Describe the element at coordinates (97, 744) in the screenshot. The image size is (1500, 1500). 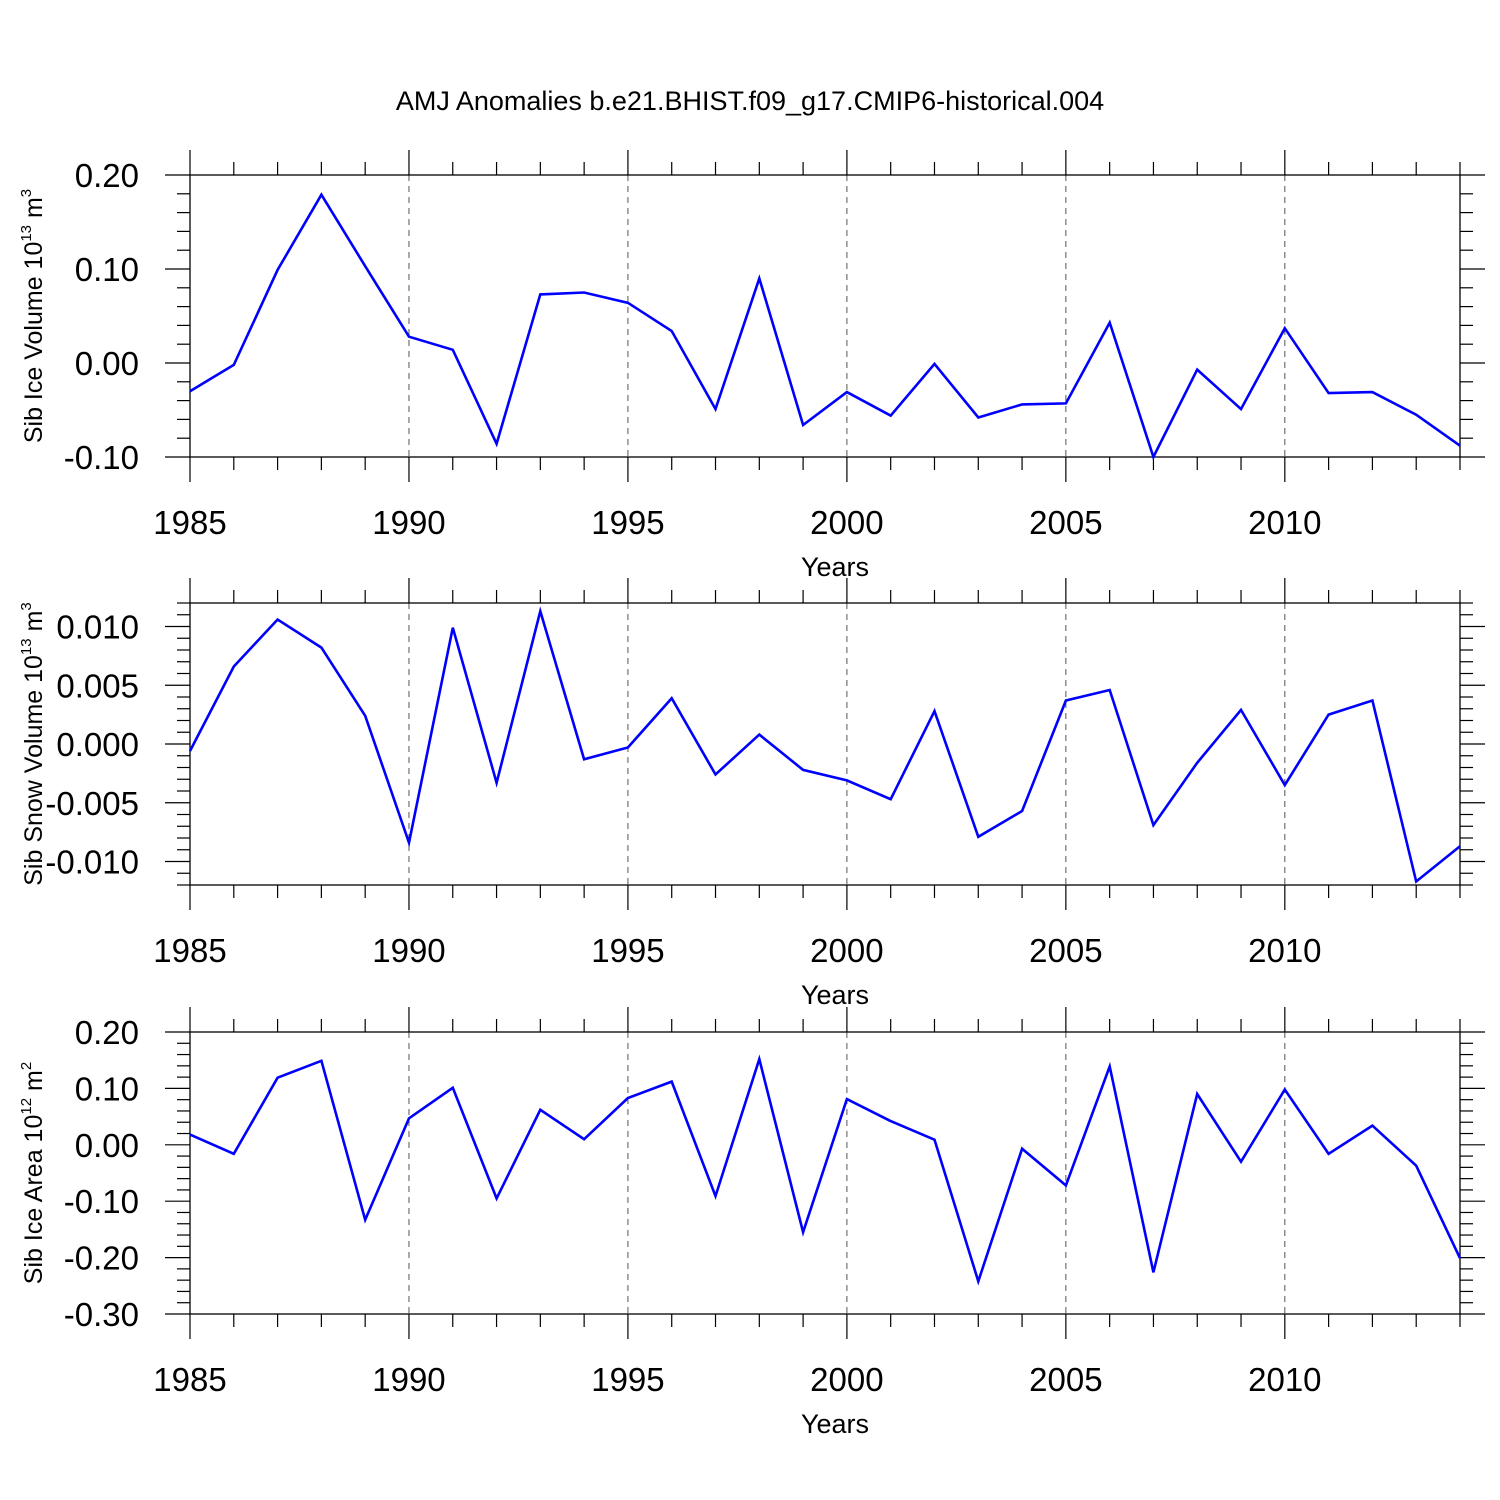
I see `y-tick-label: 0.000` at that location.